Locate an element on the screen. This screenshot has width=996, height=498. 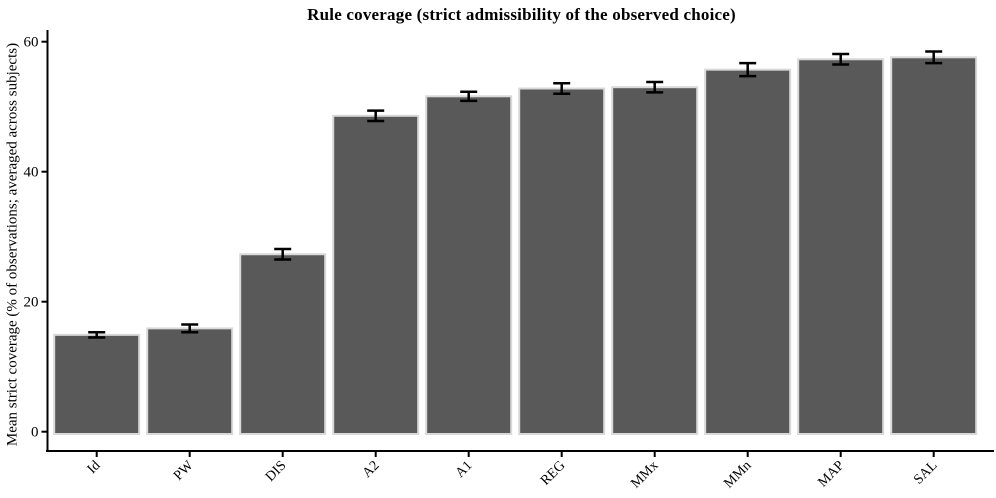
bar-A1 is located at coordinates (469, 265).